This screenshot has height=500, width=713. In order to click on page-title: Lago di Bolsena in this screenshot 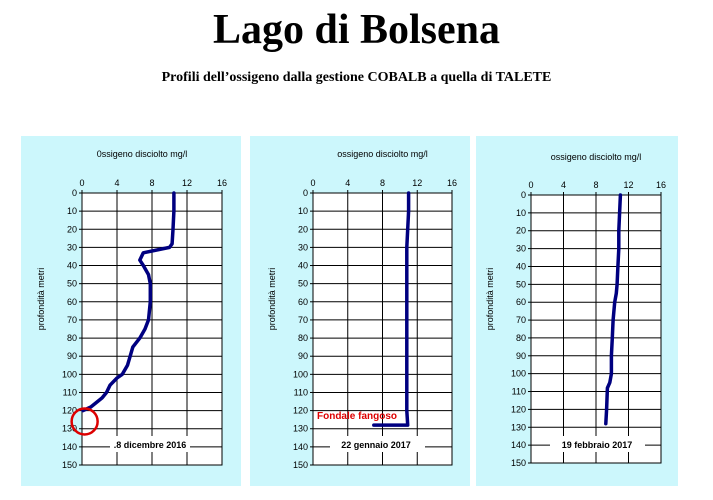, I will do `click(356, 30)`.